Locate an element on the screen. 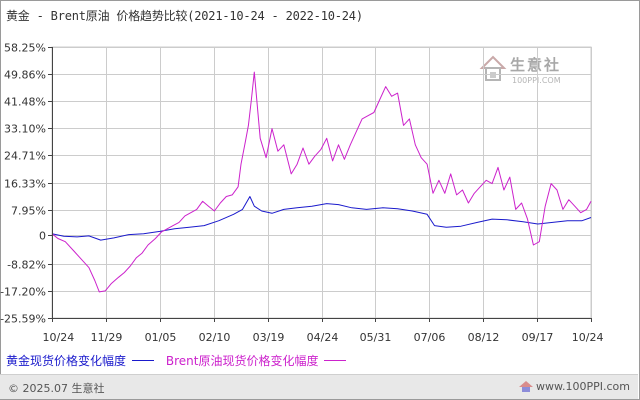 This screenshot has height=400, width=640. series-line-gold is located at coordinates (321, 218).